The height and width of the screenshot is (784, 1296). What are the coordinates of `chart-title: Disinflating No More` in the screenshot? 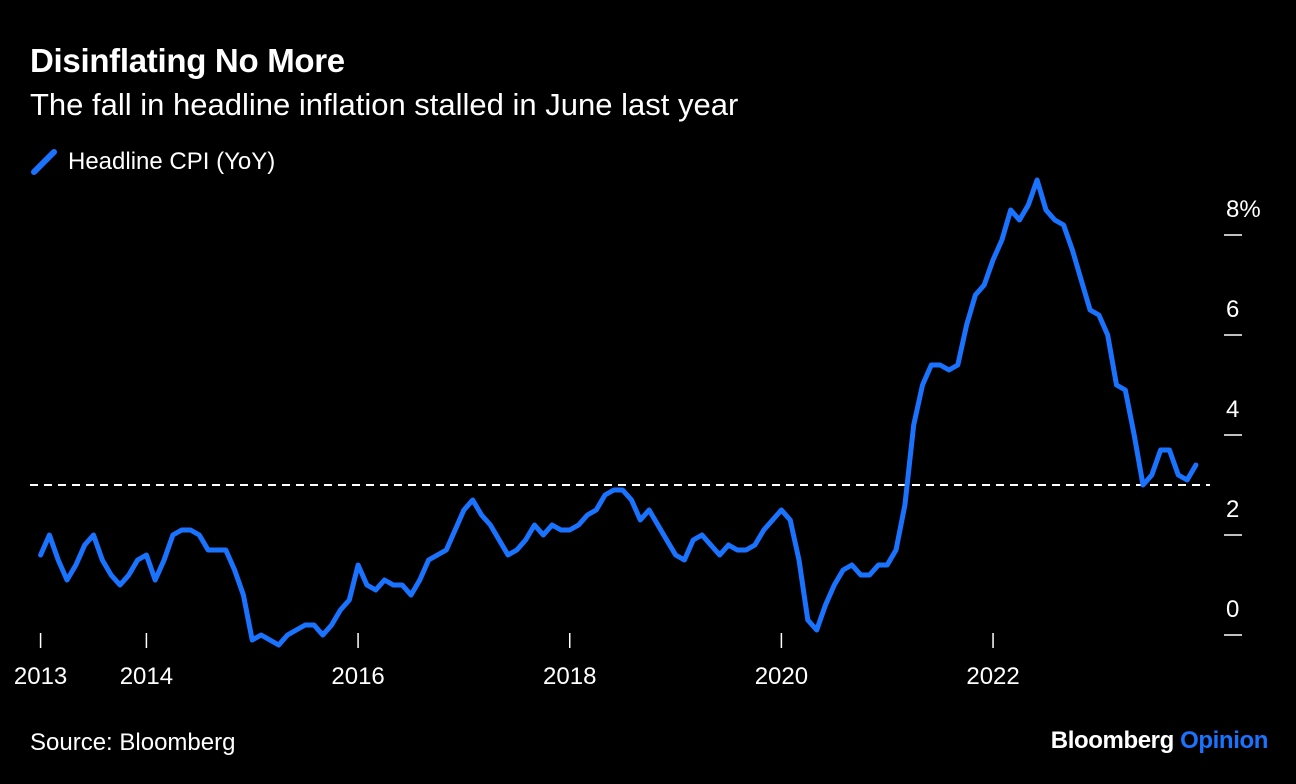 It's located at (187, 60).